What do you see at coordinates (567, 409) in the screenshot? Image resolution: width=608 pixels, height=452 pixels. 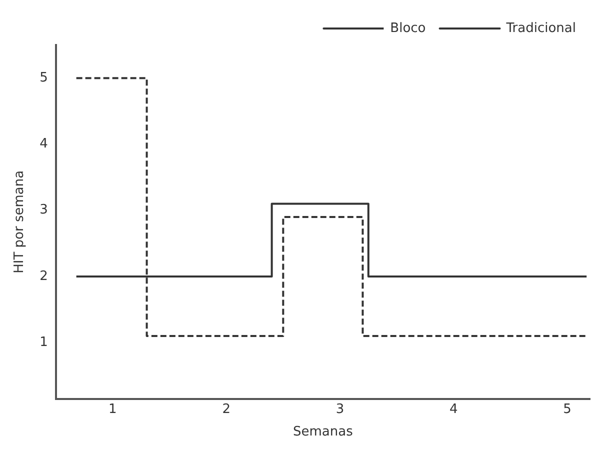 I see `x-tick-label: 5` at bounding box center [567, 409].